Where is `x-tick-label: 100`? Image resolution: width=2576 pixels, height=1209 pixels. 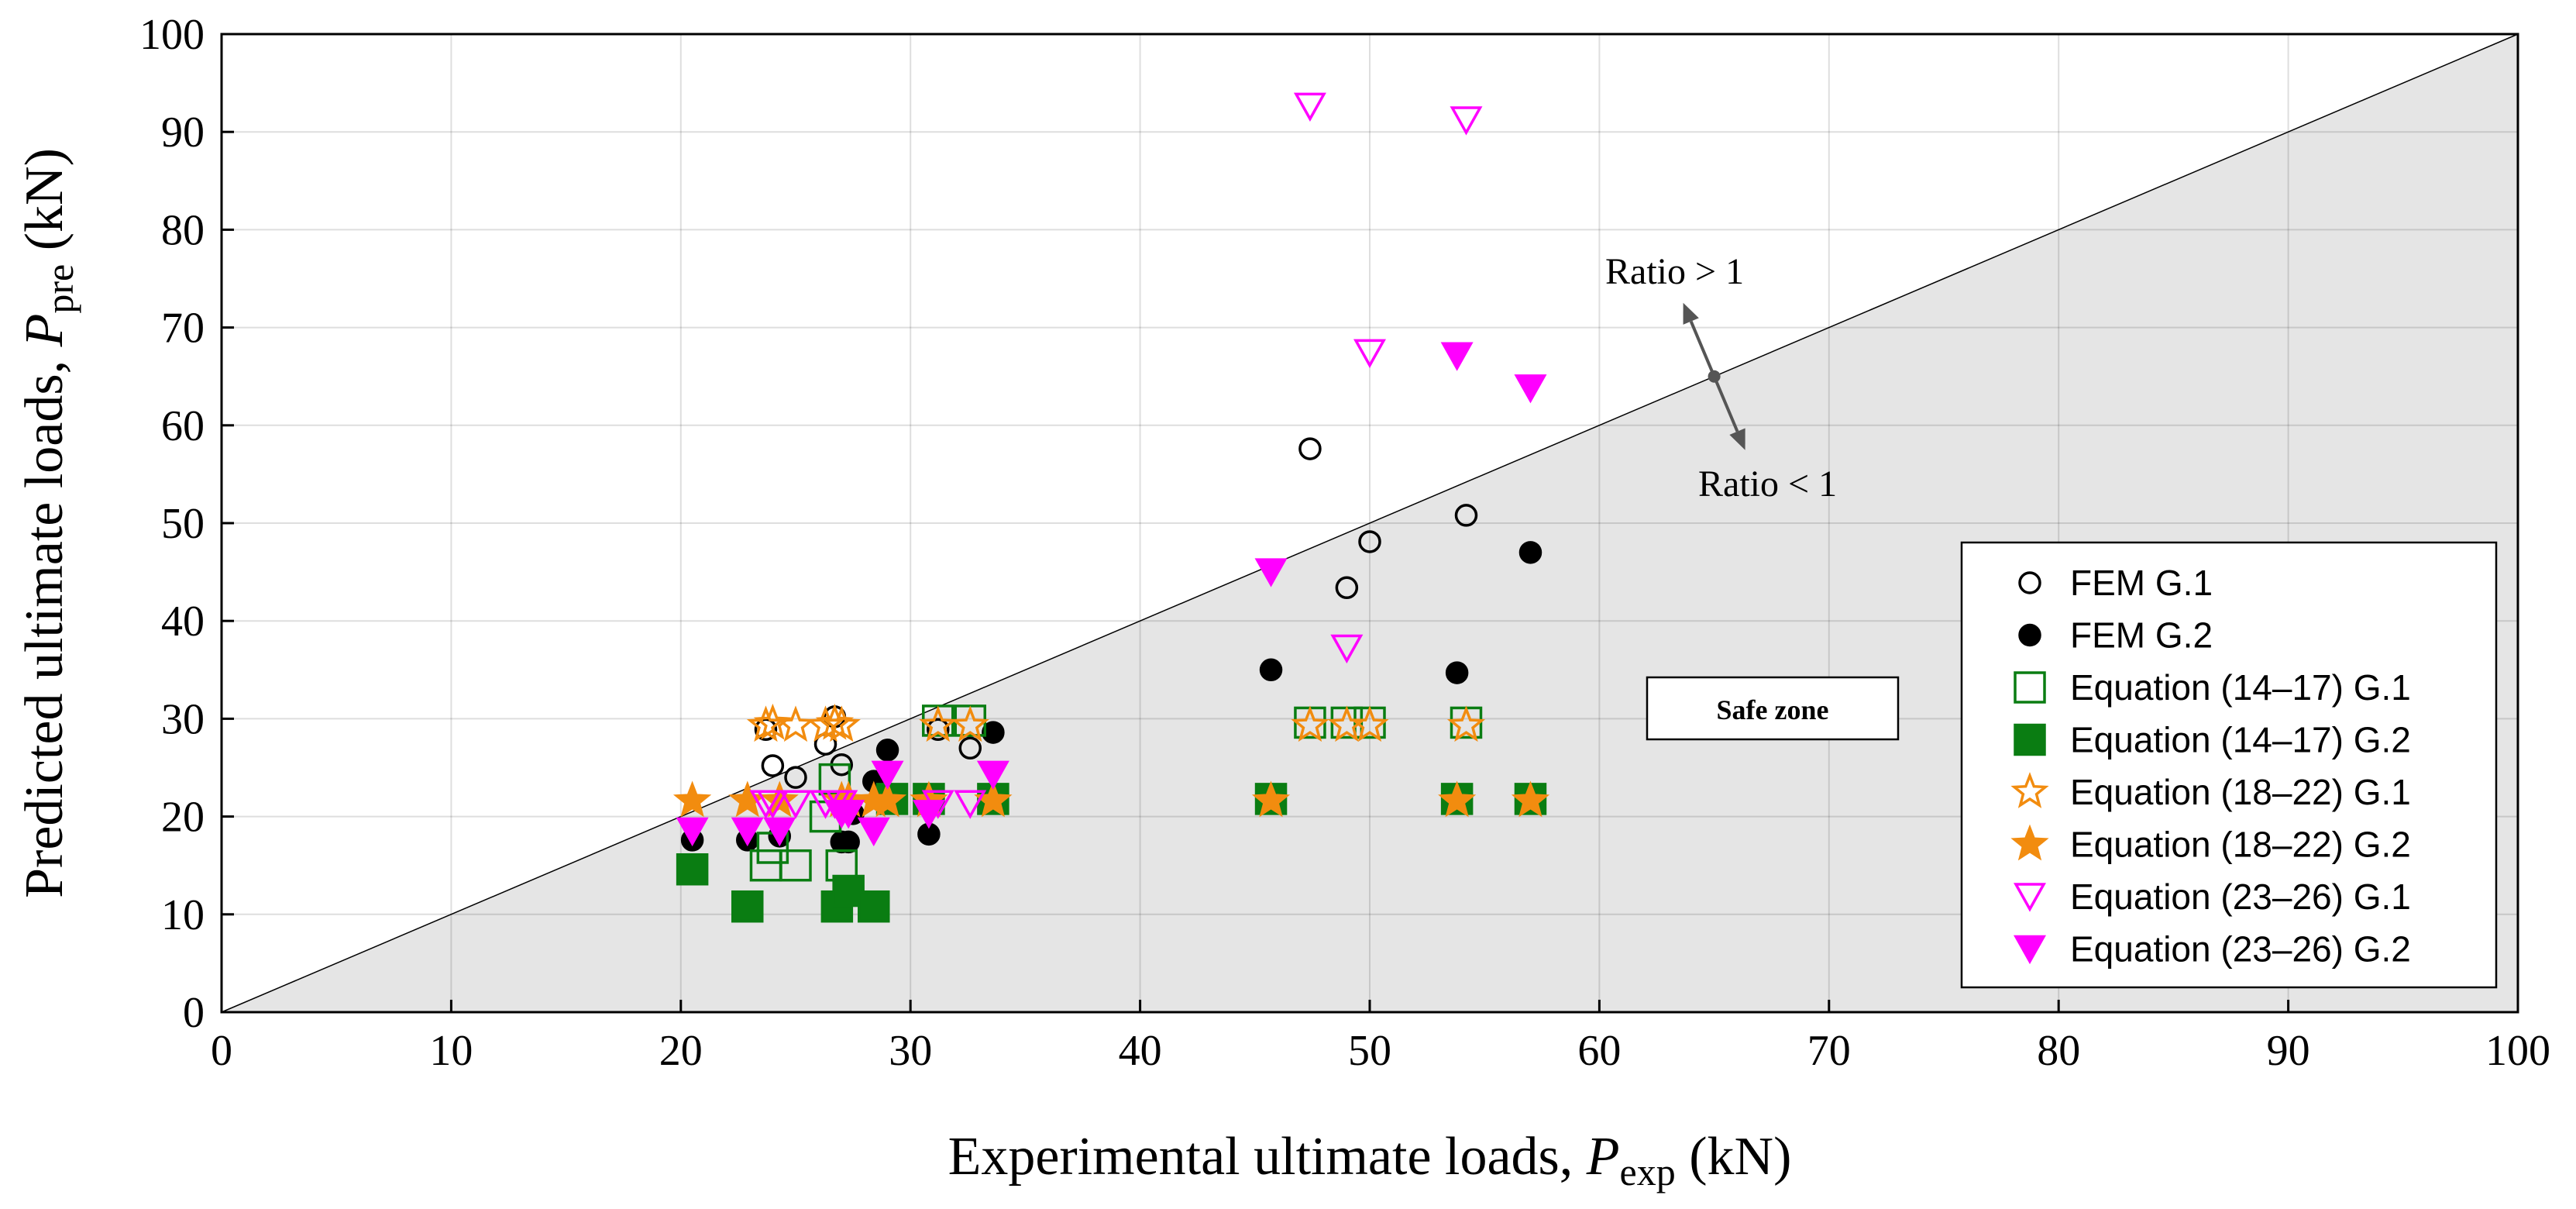 x-tick-label: 100 is located at coordinates (2517, 1051).